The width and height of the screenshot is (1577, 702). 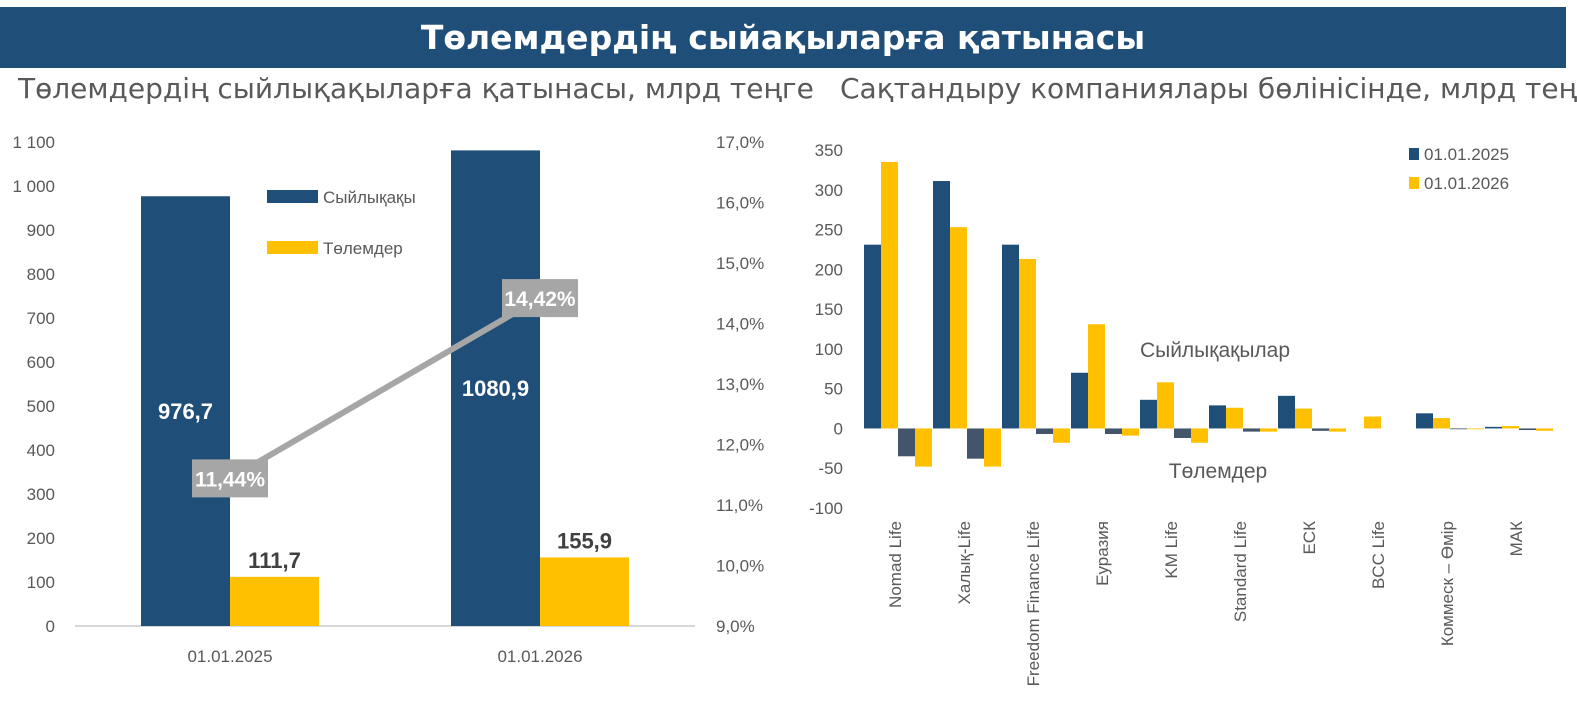 What do you see at coordinates (385, 388) in the screenshot?
I see `ratio-line` at bounding box center [385, 388].